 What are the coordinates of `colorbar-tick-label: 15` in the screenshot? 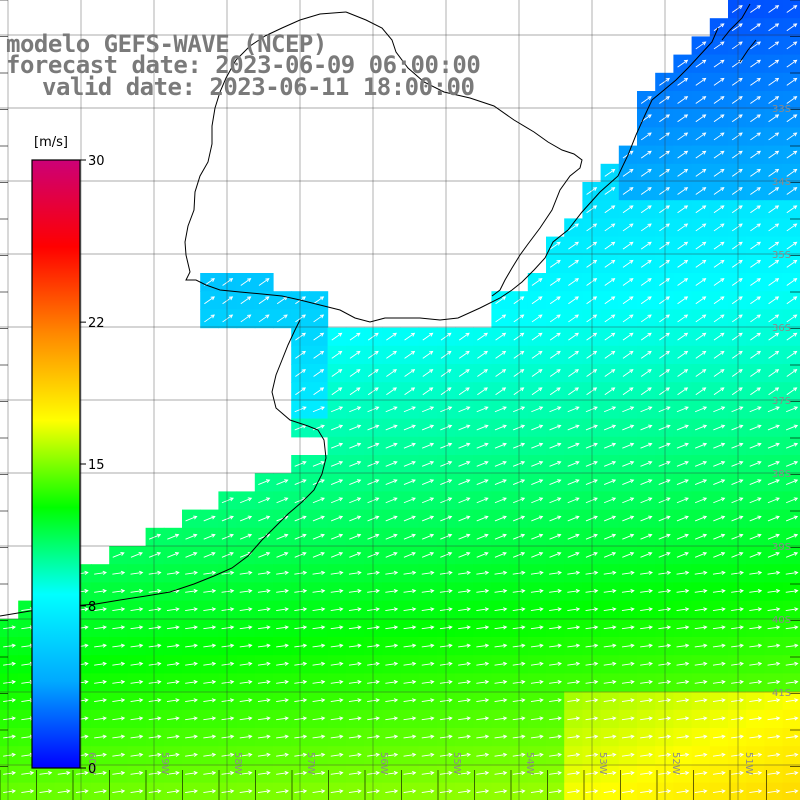 It's located at (96, 465).